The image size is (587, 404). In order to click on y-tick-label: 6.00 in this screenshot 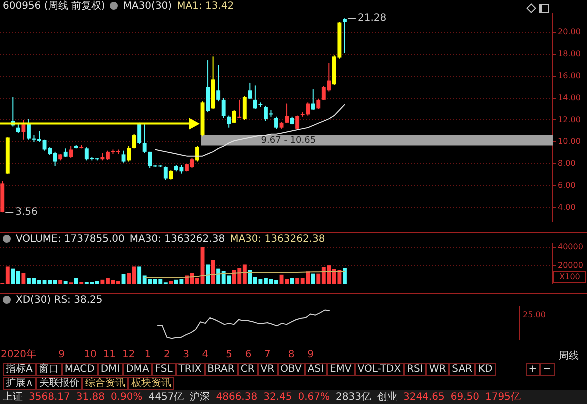, I will do `click(567, 185)`.